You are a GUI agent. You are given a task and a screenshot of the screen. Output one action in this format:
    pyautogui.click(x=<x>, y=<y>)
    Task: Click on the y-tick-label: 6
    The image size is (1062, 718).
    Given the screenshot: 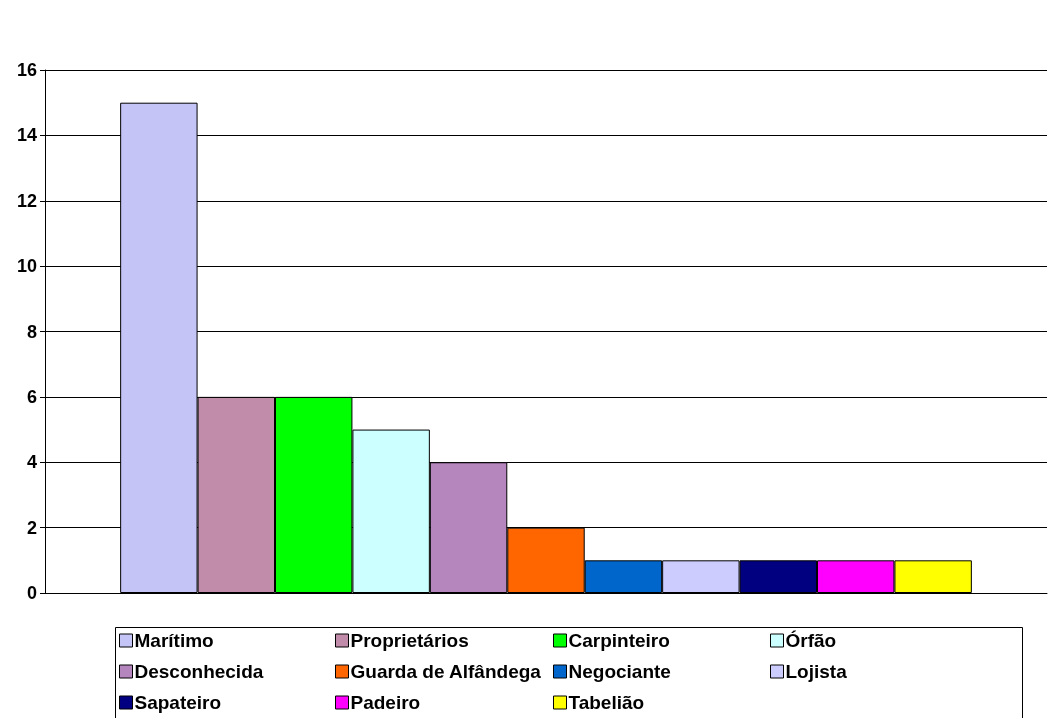 What is the action you would take?
    pyautogui.click(x=31, y=396)
    